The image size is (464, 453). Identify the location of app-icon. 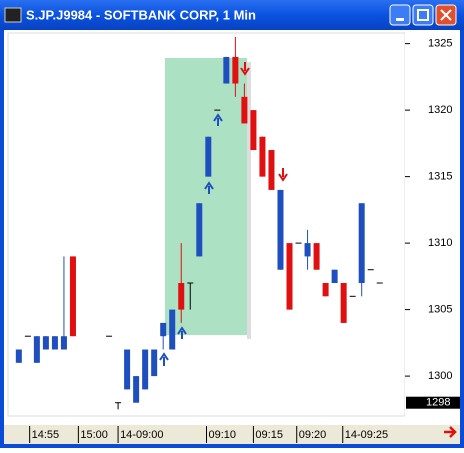
(13, 15).